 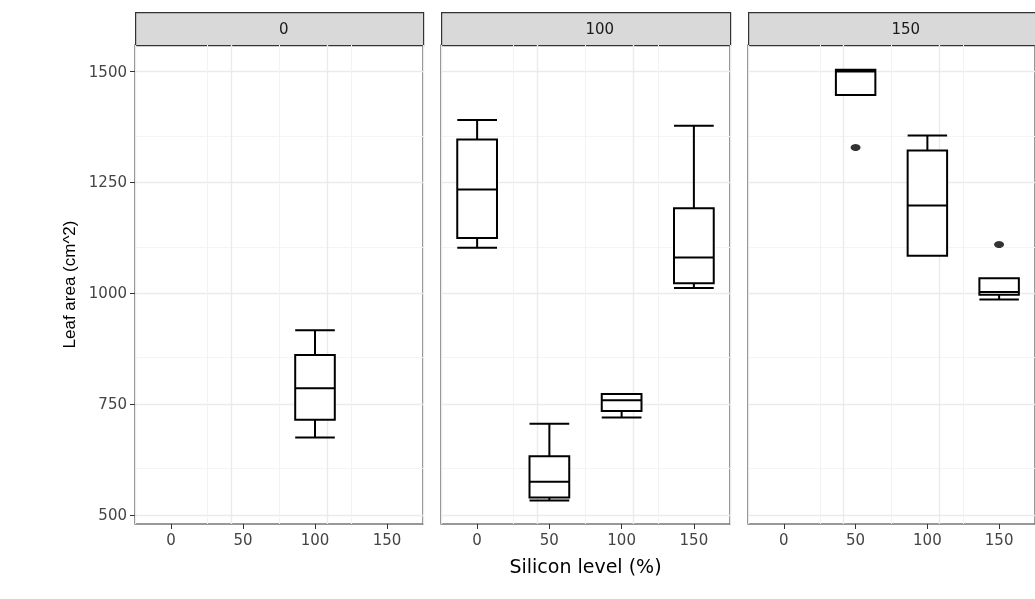 I want to click on y-tick-label: 1000, so click(x=107, y=293).